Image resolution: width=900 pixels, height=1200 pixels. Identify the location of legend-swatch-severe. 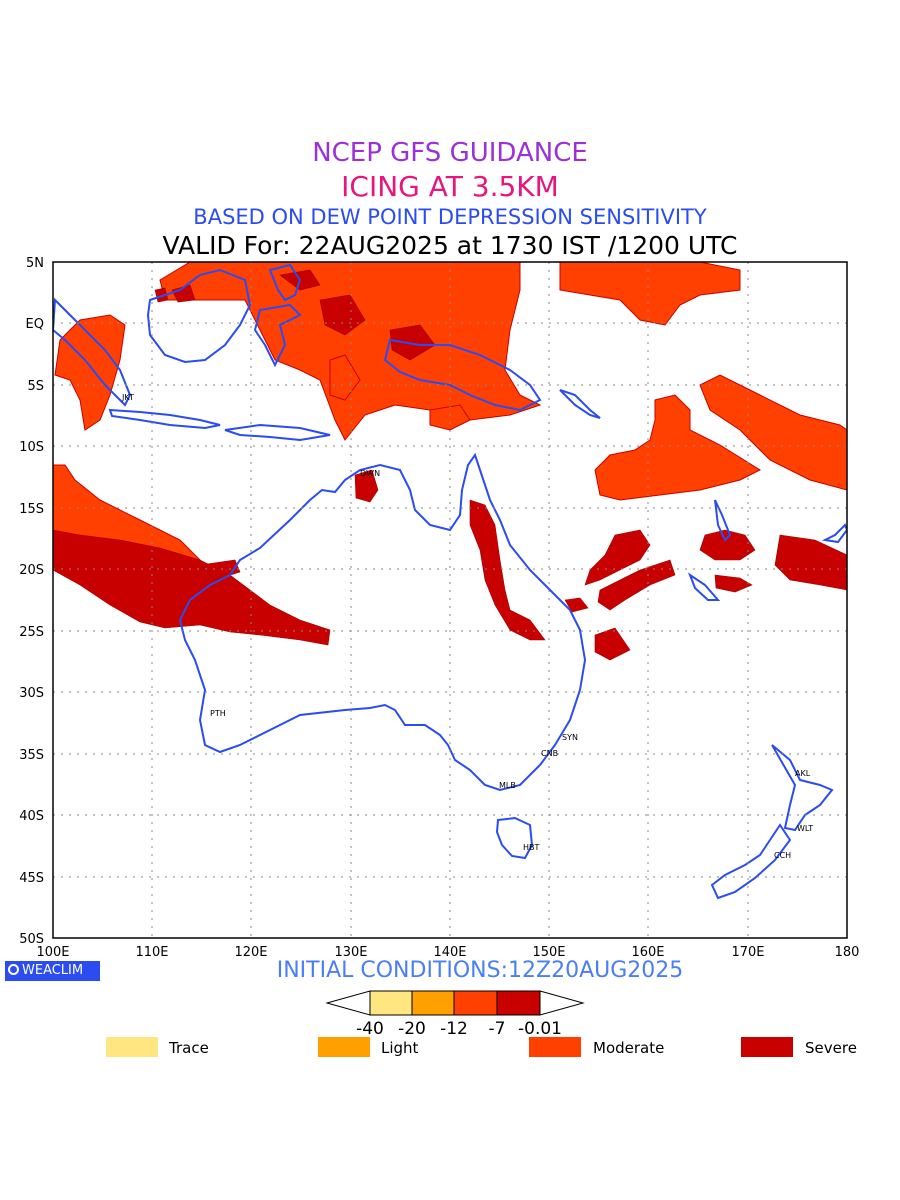
(767, 1047).